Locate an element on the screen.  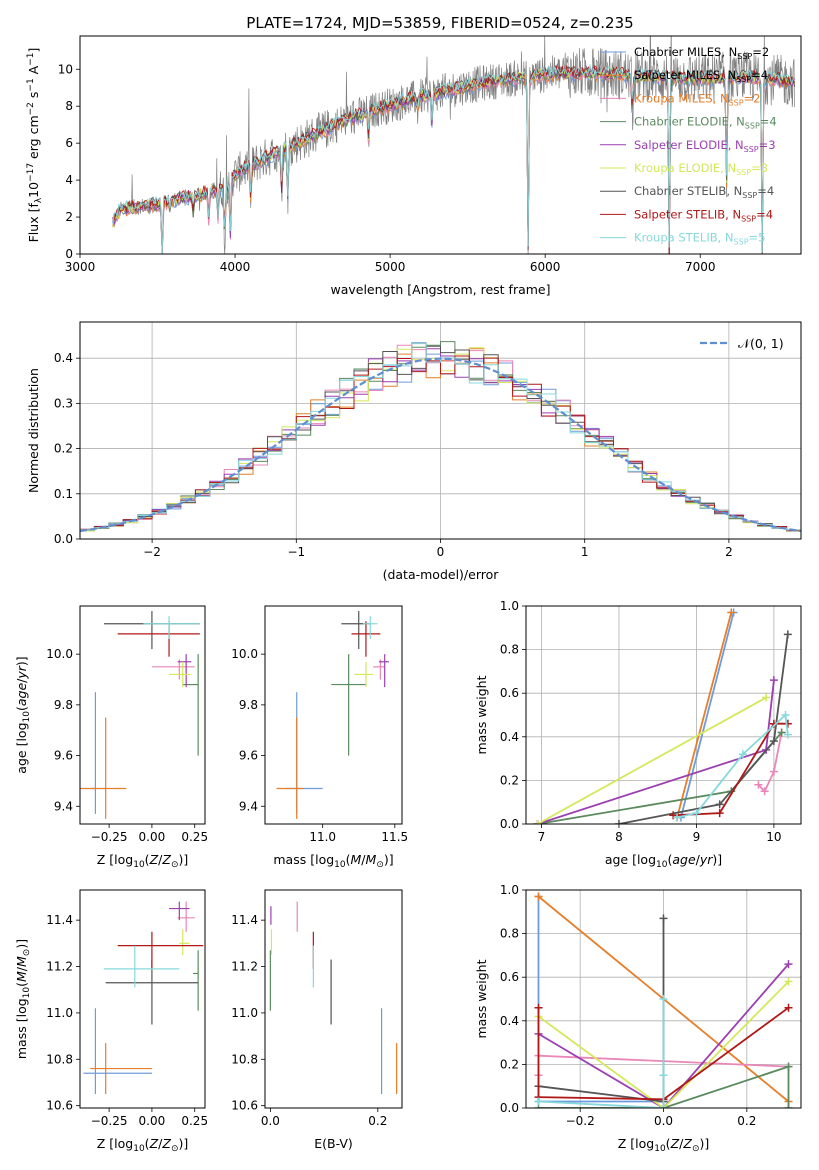
axis-label: age [log10(age/yr)] is located at coordinates (23, 714).